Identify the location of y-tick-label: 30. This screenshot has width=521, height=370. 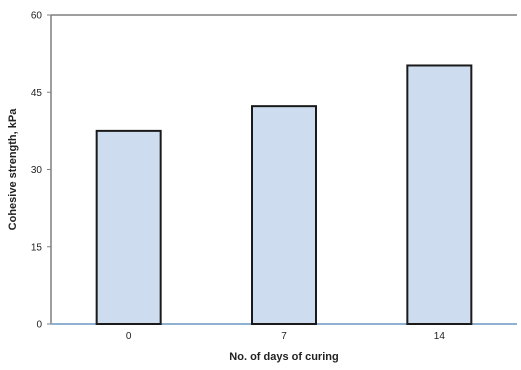
(37, 170).